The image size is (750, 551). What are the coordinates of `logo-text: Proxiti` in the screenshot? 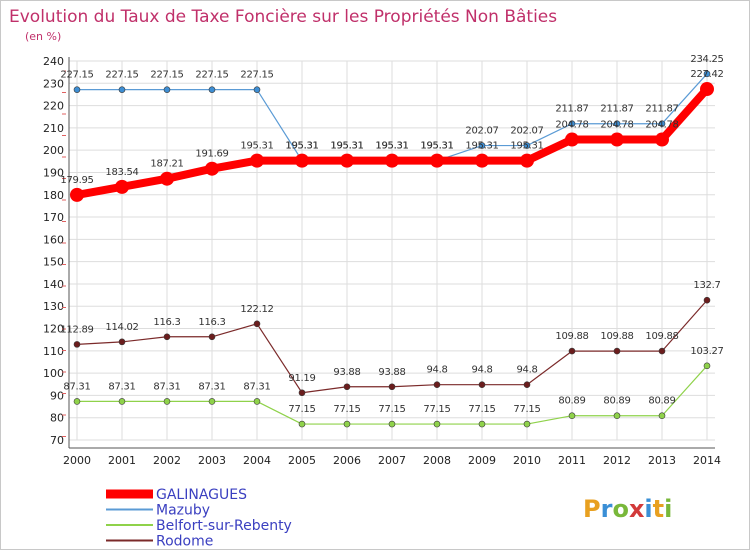 It's located at (627, 509).